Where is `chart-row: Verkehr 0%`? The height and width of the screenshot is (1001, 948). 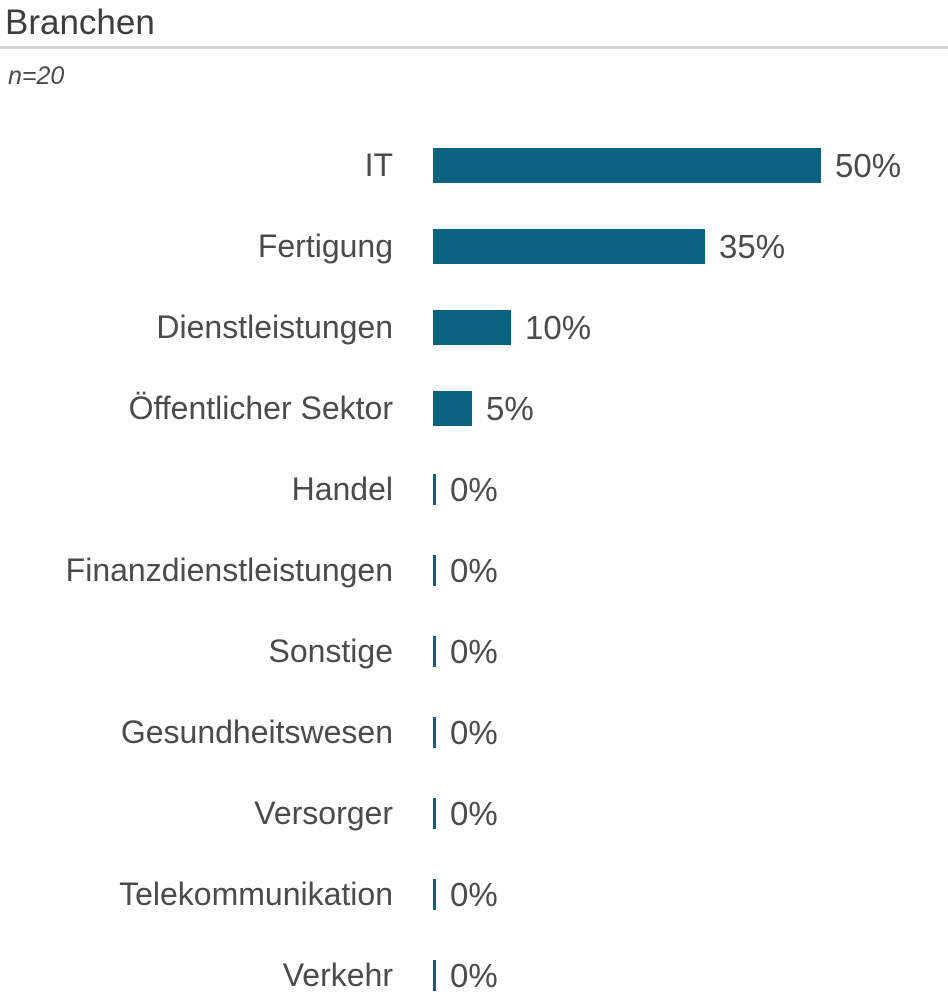 chart-row: Verkehr 0% is located at coordinates (474, 968).